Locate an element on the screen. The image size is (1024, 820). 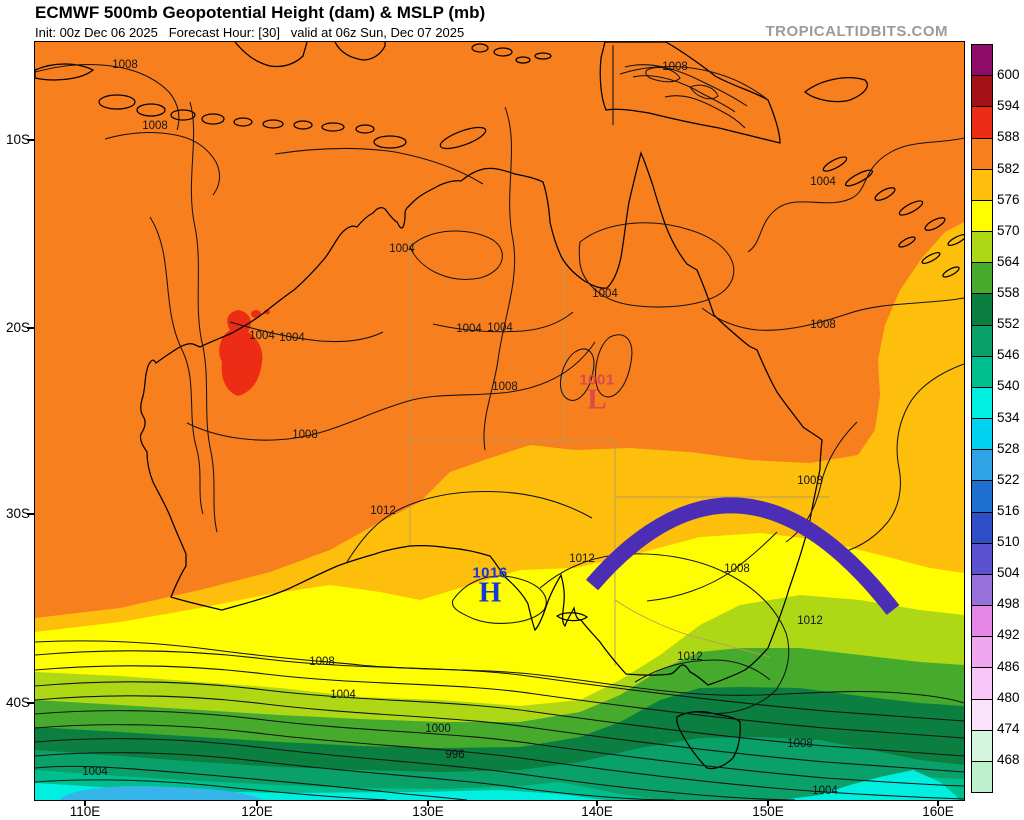
band-588-594-spot is located at coordinates (256, 314).